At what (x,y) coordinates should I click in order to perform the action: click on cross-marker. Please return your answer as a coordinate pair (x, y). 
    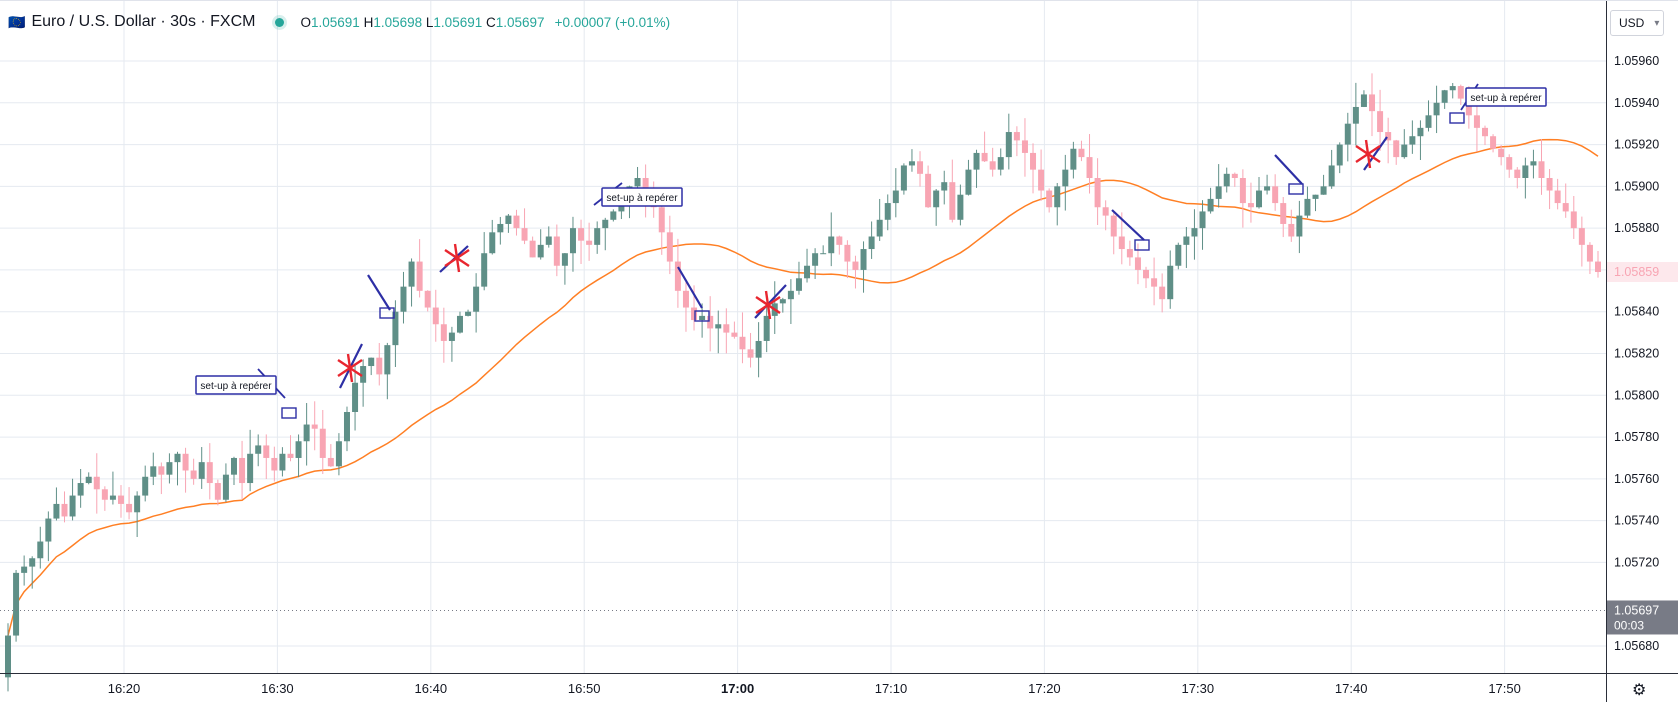
    Looking at the image, I should click on (350, 368).